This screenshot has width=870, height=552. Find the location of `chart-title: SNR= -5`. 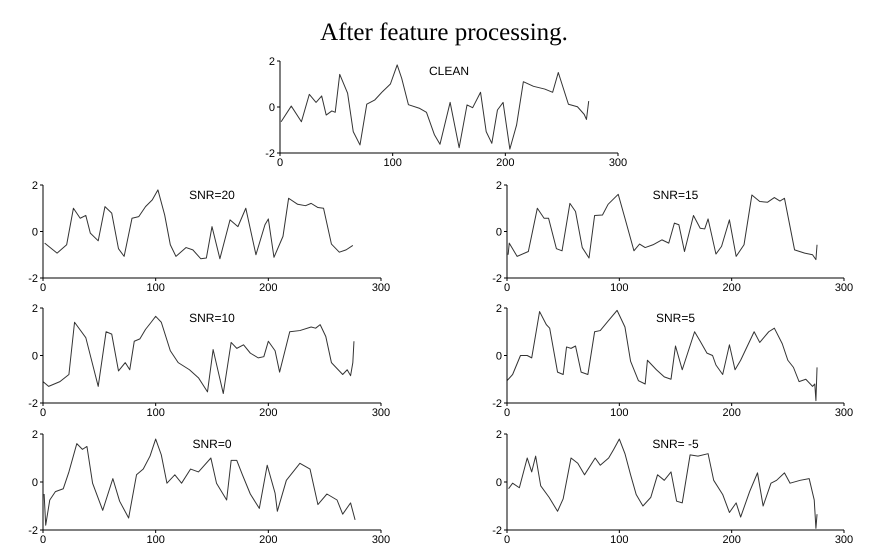

chart-title: SNR= -5 is located at coordinates (675, 444).